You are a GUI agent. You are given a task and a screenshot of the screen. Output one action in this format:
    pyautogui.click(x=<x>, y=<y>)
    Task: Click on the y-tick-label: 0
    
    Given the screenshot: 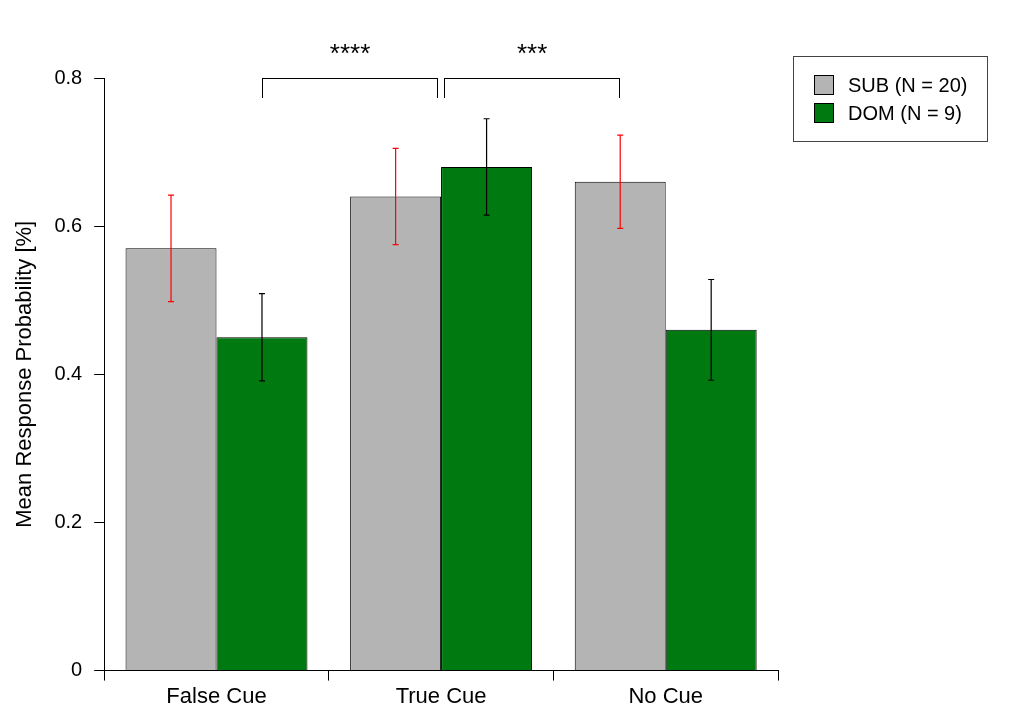 What is the action you would take?
    pyautogui.click(x=77, y=669)
    